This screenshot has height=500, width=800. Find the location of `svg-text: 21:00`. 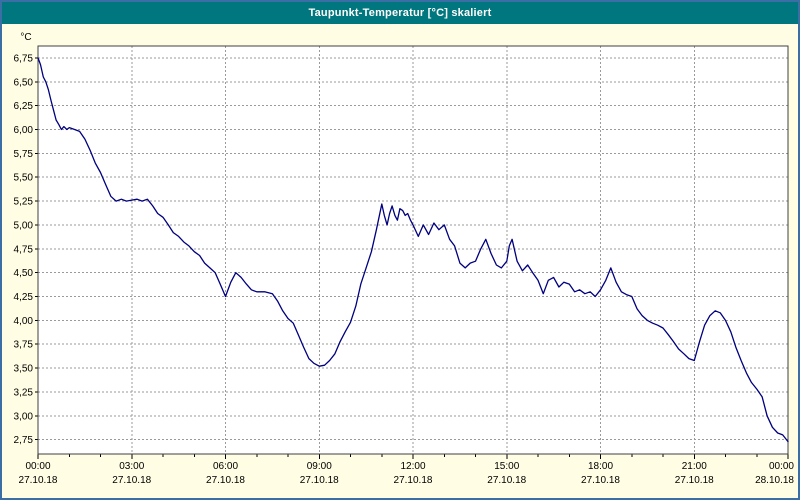

svg-text: 21:00 is located at coordinates (694, 466).